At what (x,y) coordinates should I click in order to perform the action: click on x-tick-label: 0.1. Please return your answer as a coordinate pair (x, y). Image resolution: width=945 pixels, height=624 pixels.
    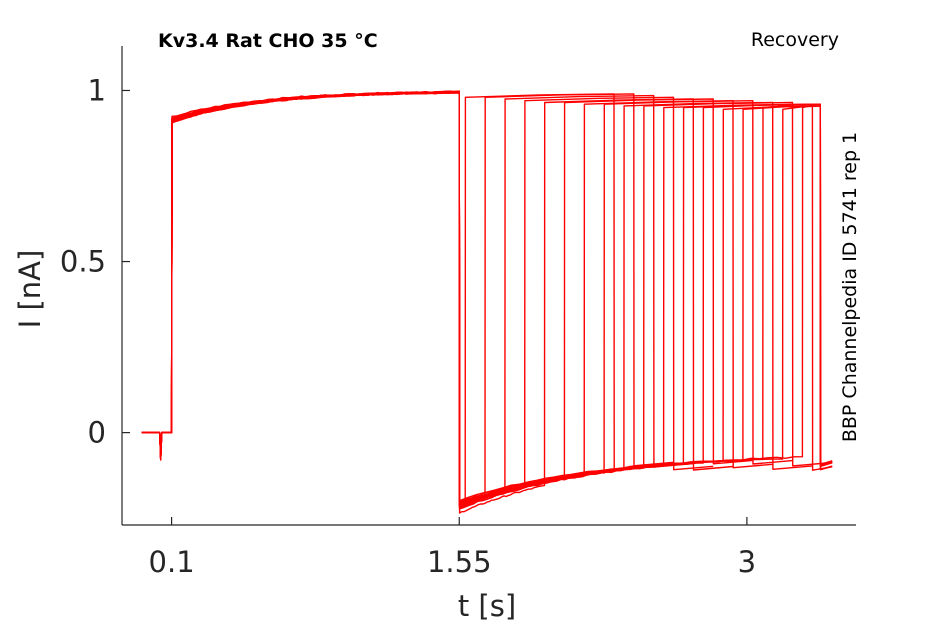
    Looking at the image, I should click on (172, 562).